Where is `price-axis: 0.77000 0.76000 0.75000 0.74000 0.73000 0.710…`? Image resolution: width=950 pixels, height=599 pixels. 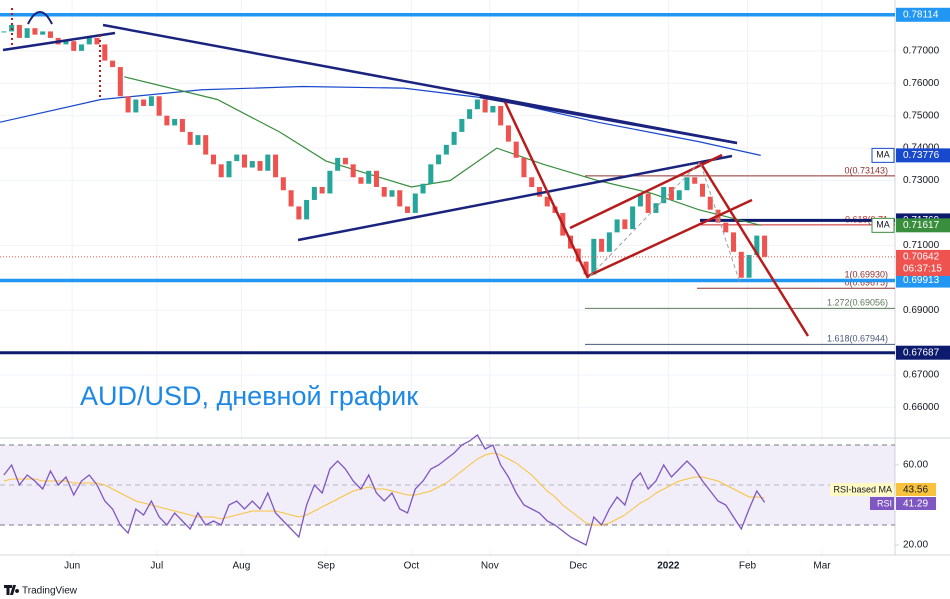 price-axis: 0.77000 0.76000 0.75000 0.74000 0.73000 0.710… is located at coordinates (910, 210).